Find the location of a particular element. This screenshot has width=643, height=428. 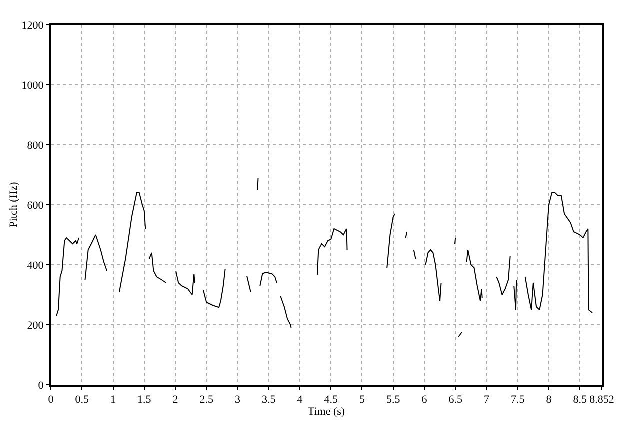

x-tick-label: 2.5 is located at coordinates (207, 400).